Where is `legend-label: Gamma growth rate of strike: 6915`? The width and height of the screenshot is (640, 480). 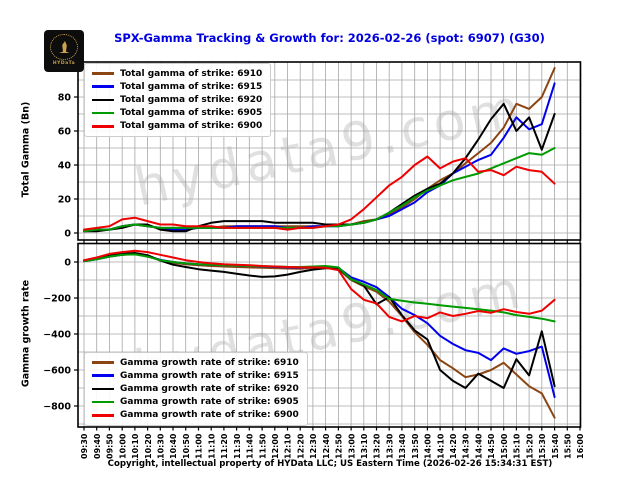
legend-label: Gamma growth rate of strike: 6915 is located at coordinates (209, 375).